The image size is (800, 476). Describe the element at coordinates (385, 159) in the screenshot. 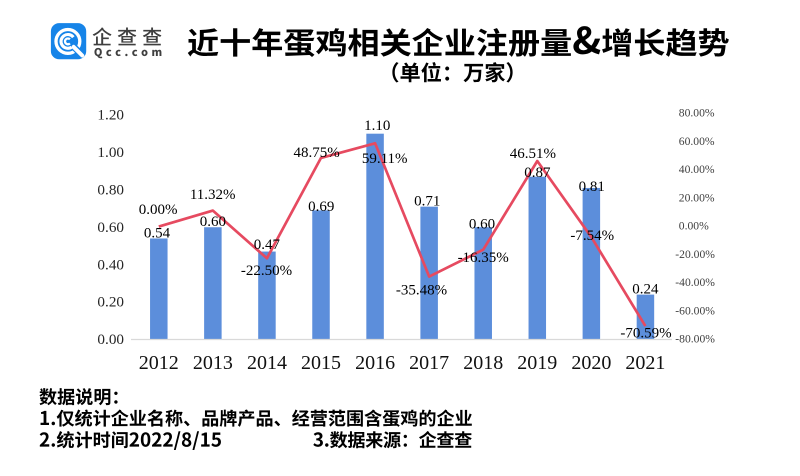

I see `svg-text: 59.11%` at that location.